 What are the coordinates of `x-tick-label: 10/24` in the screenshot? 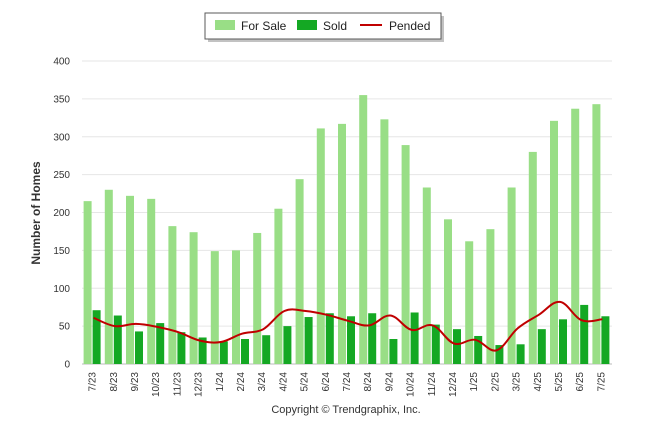 It's located at (411, 384).